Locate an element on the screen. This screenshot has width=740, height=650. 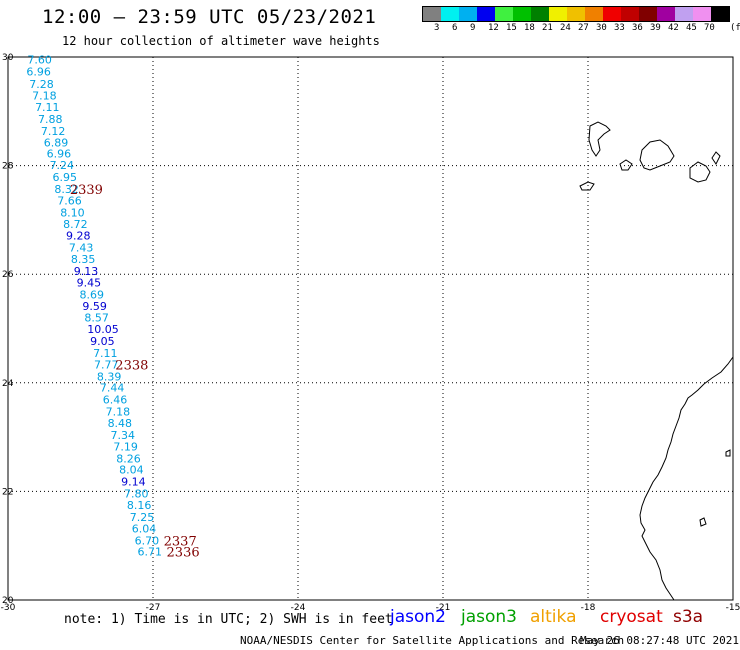
legend-label: 39 is located at coordinates (655, 28).